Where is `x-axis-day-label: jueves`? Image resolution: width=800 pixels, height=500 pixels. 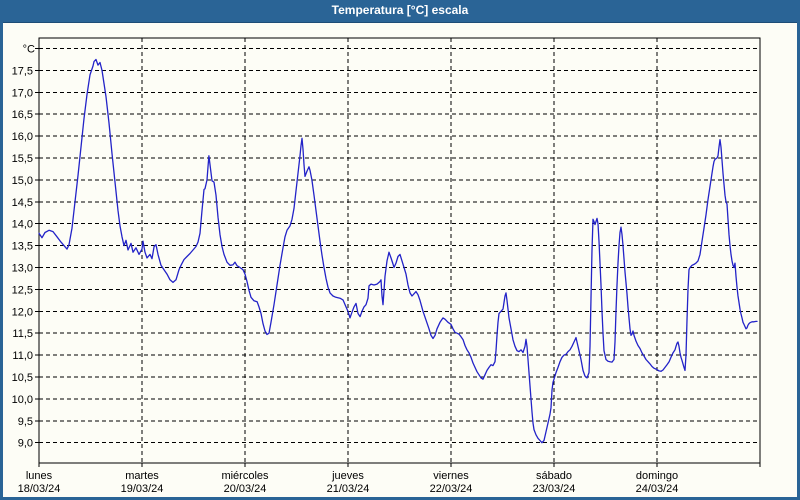
x-axis-day-label: jueves is located at coordinates (347, 476).